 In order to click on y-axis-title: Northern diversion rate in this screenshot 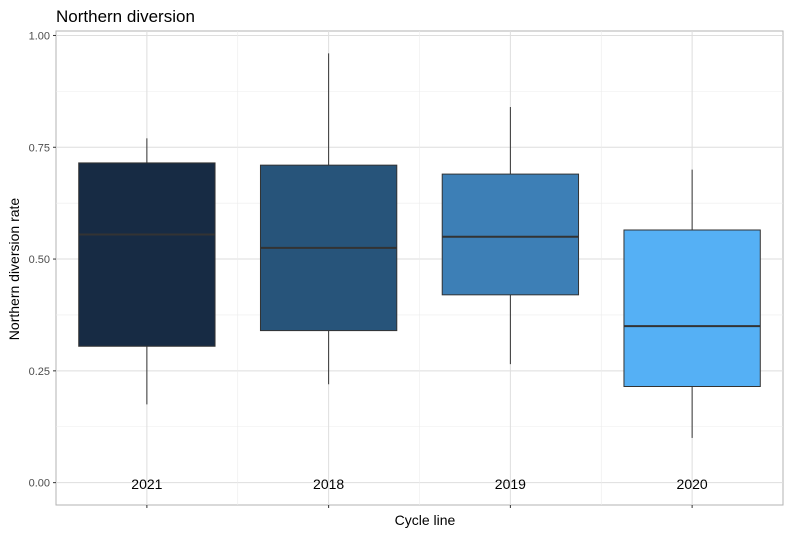, I will do `click(14, 269)`.